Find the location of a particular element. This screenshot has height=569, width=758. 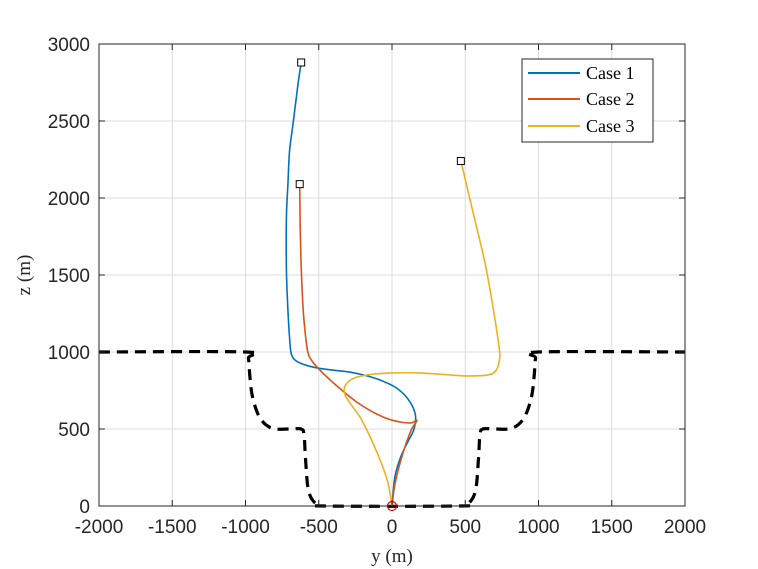

x-tick-label: -1500 is located at coordinates (172, 527).